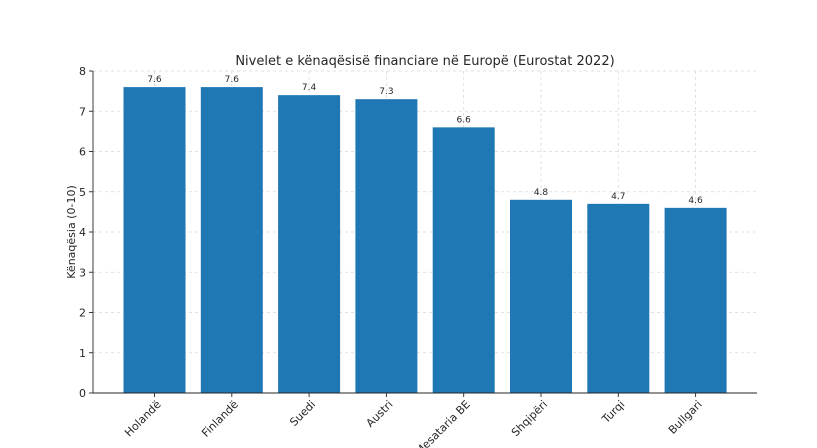 Image resolution: width=817 pixels, height=448 pixels. What do you see at coordinates (82, 353) in the screenshot?
I see `y-tick-label: 1` at bounding box center [82, 353].